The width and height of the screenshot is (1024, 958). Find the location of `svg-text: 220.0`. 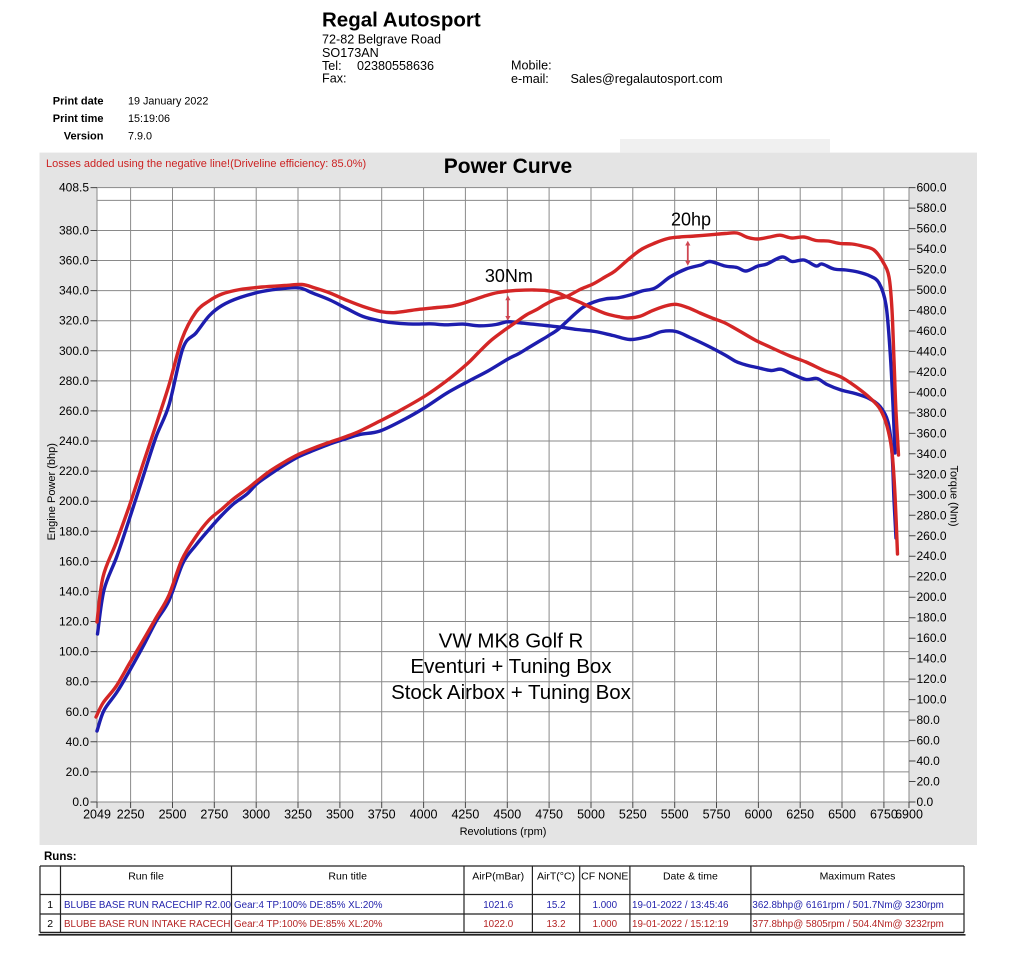

svg-text: 220.0 is located at coordinates (932, 577).